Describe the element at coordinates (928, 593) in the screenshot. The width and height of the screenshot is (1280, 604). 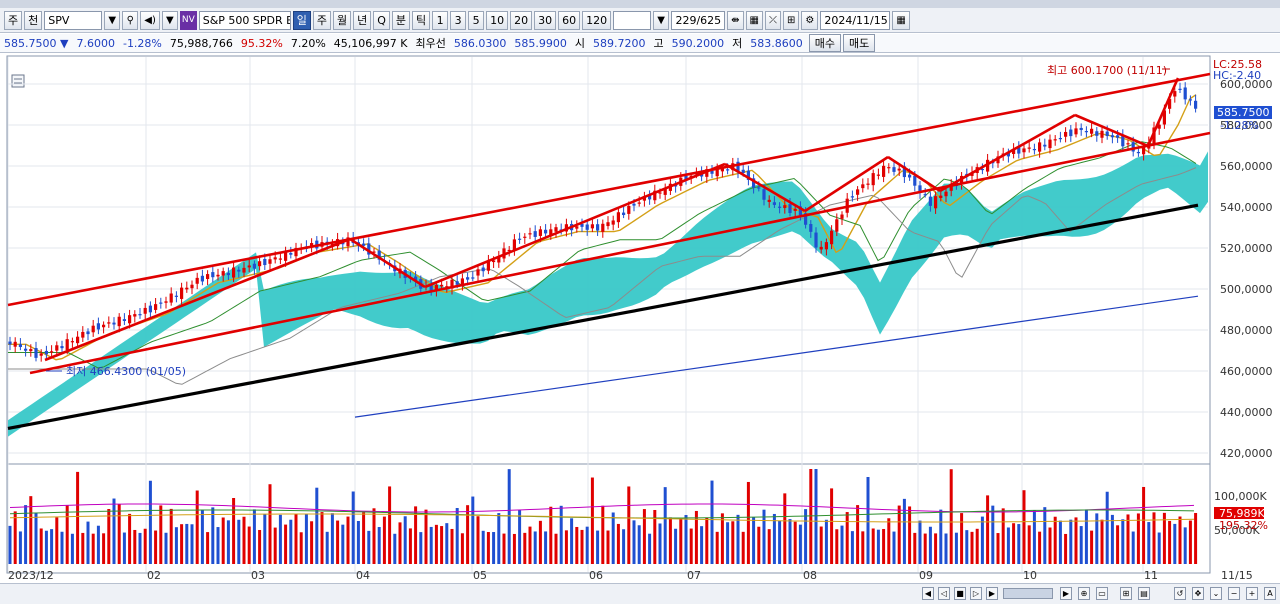
I see `scroll-left-icon: ◀` at that location.